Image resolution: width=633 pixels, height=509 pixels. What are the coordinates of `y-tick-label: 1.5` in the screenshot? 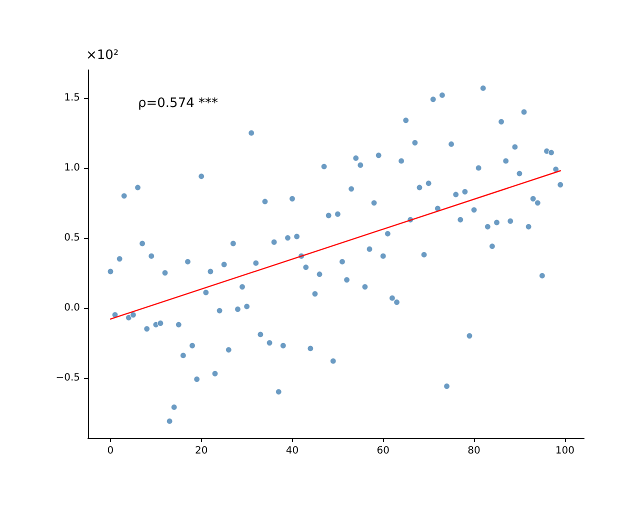 It's located at (72, 98).